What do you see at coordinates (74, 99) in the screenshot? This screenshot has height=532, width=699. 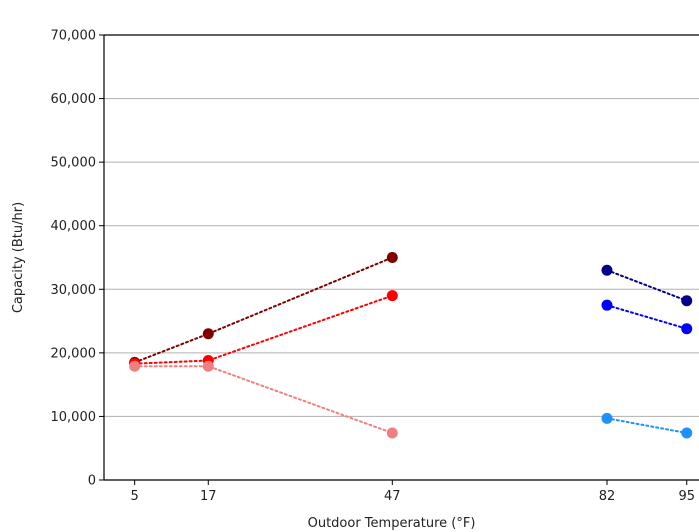 I see `y-tick-label: 60,000` at bounding box center [74, 99].